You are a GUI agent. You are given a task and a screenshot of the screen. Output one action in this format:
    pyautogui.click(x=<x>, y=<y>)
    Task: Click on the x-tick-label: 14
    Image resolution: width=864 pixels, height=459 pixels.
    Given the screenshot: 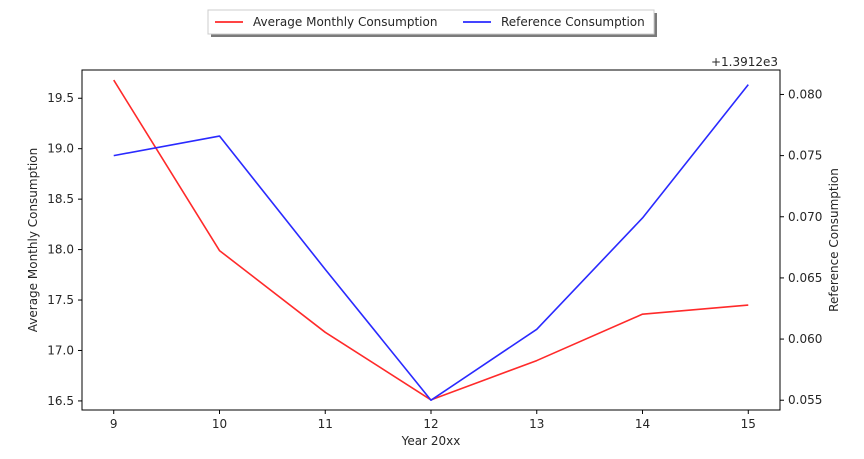 What is the action you would take?
    pyautogui.click(x=642, y=424)
    